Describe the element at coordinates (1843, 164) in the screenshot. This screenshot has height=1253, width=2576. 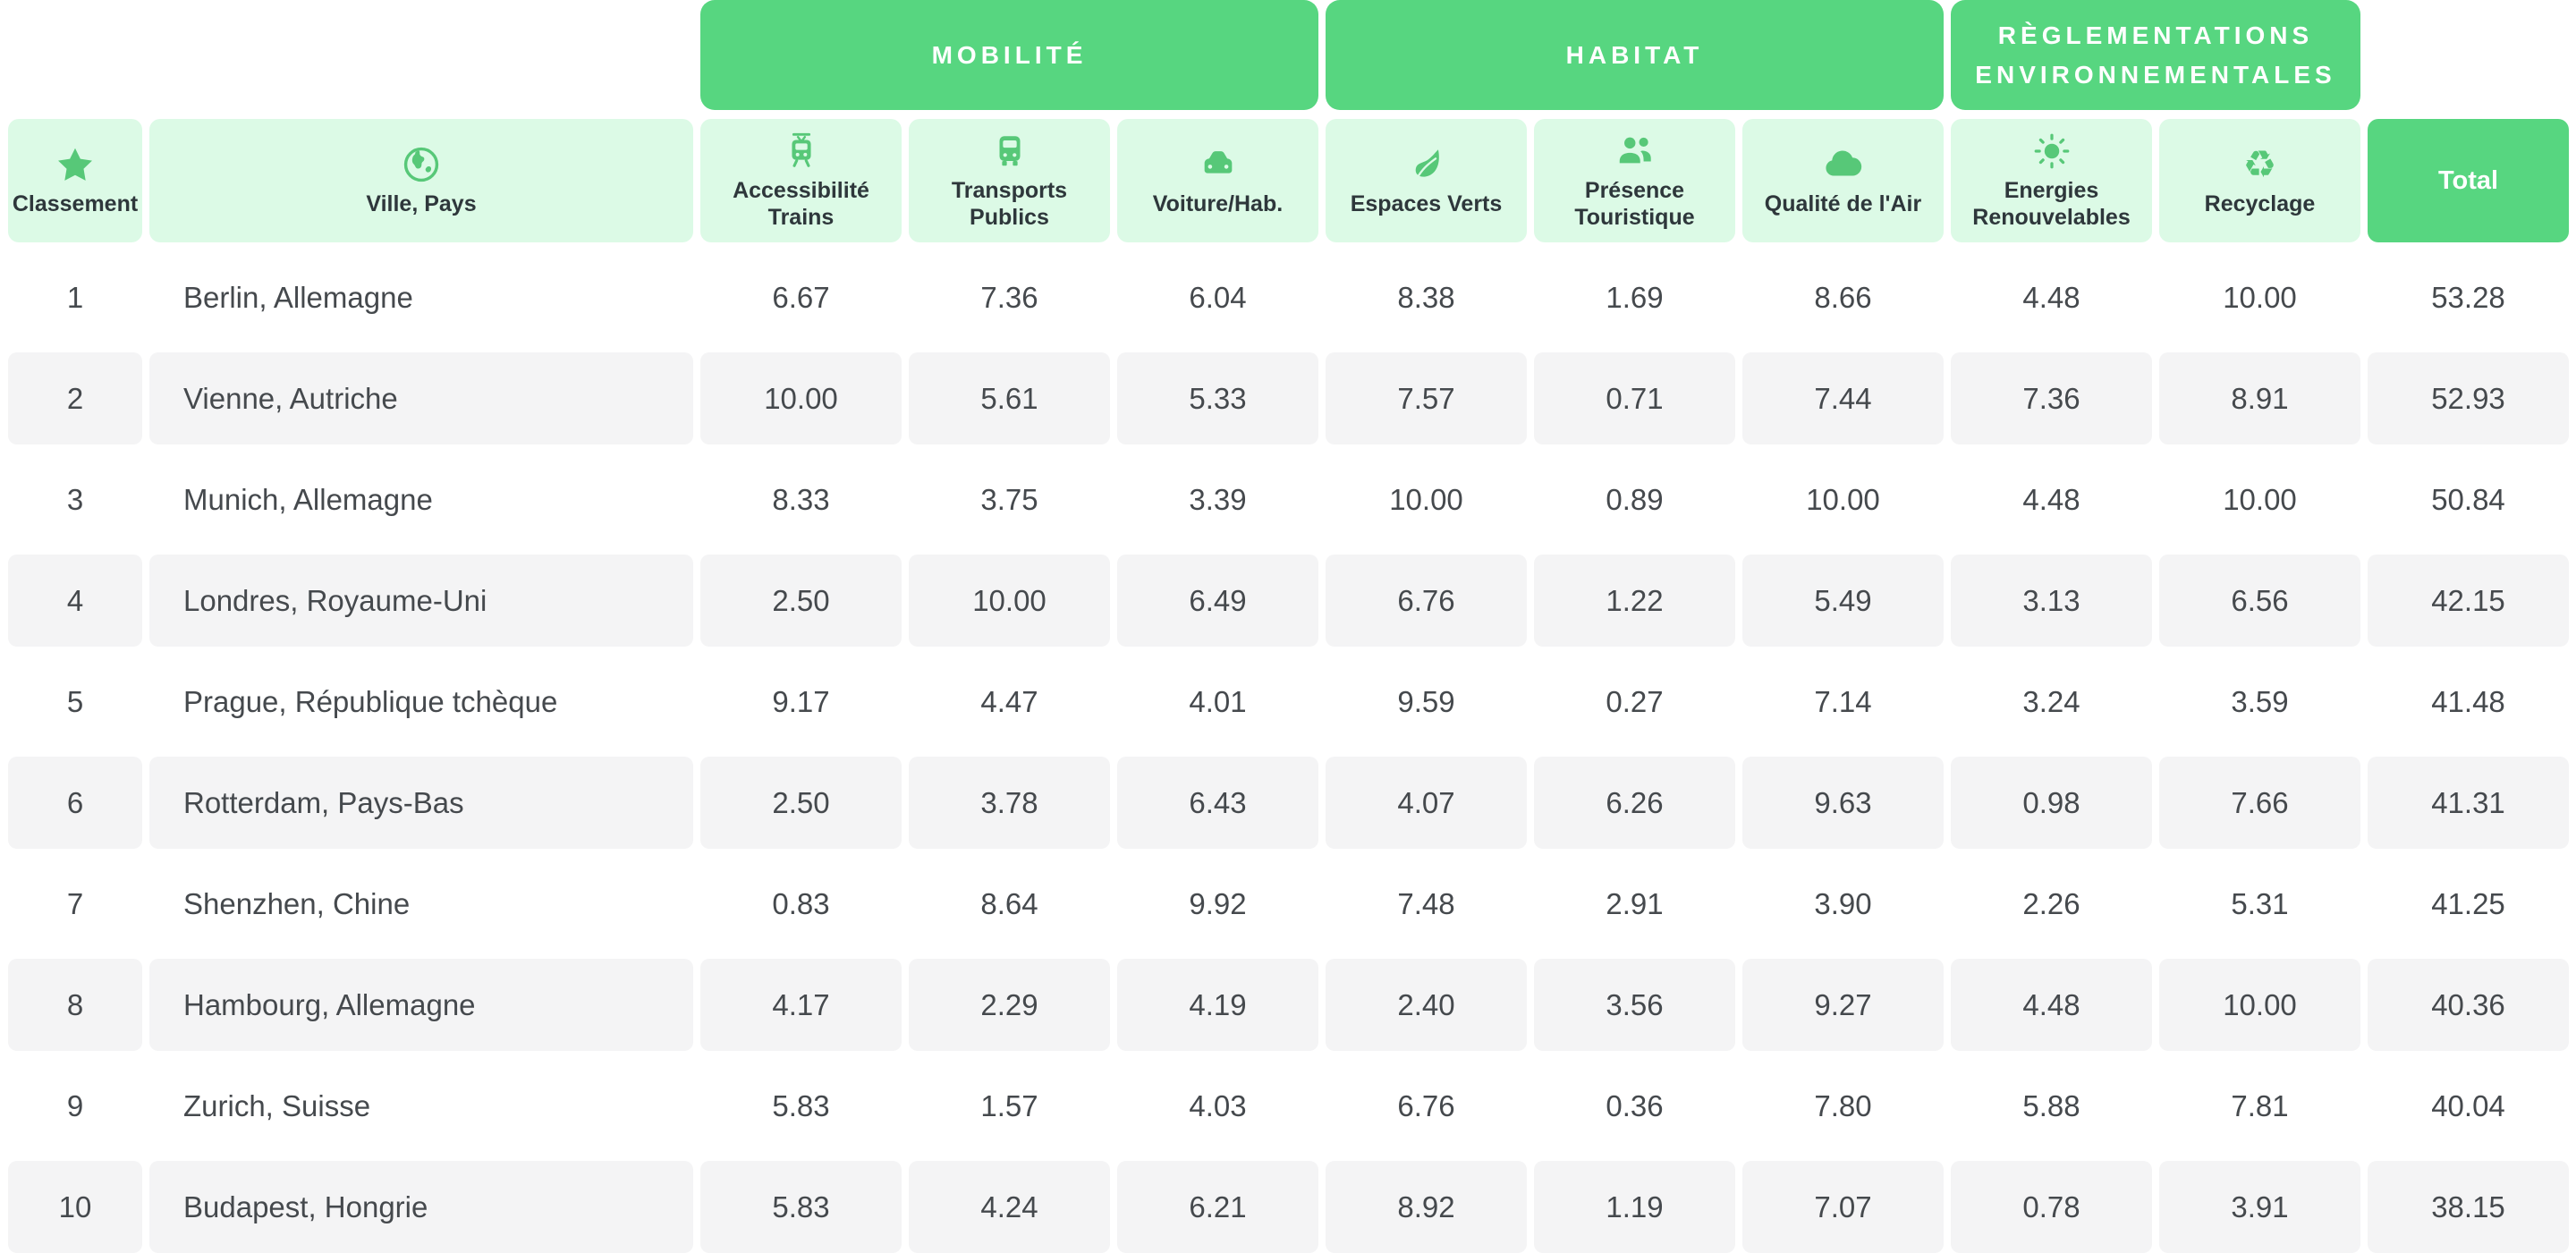
I see `cloud-icon` at that location.